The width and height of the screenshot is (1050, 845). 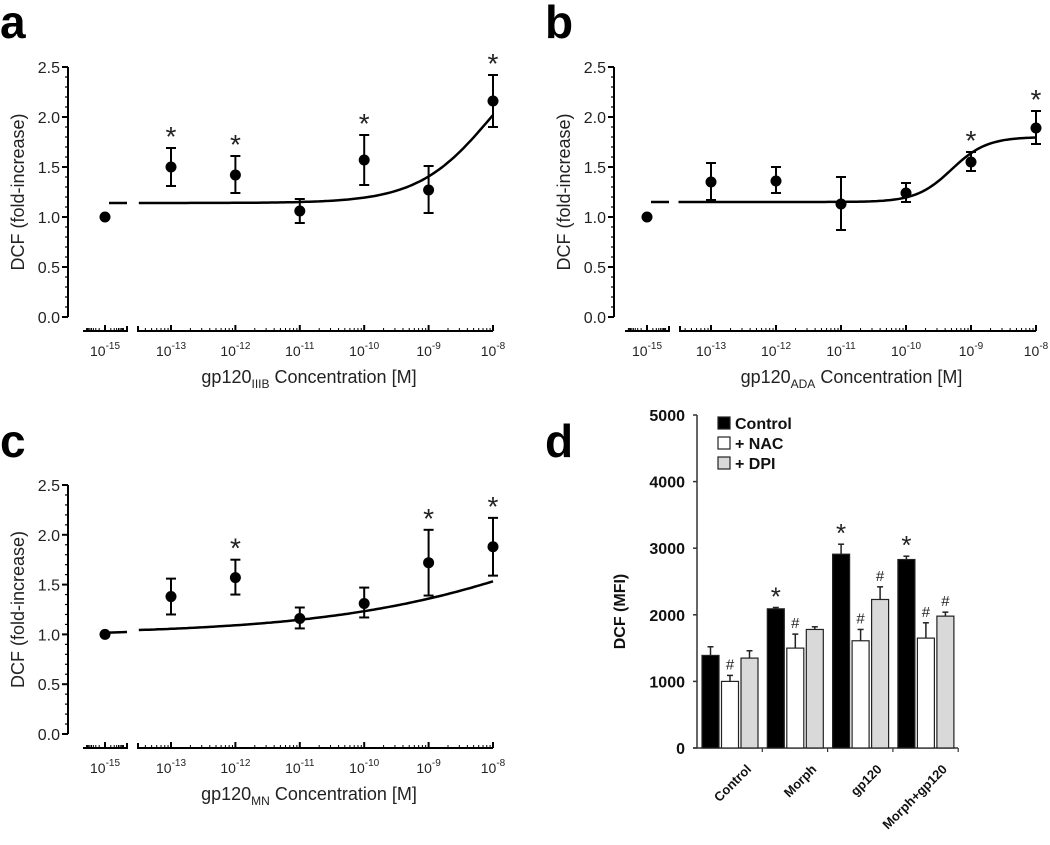 I want to click on y-tick-label: 5000, so click(x=667, y=416).